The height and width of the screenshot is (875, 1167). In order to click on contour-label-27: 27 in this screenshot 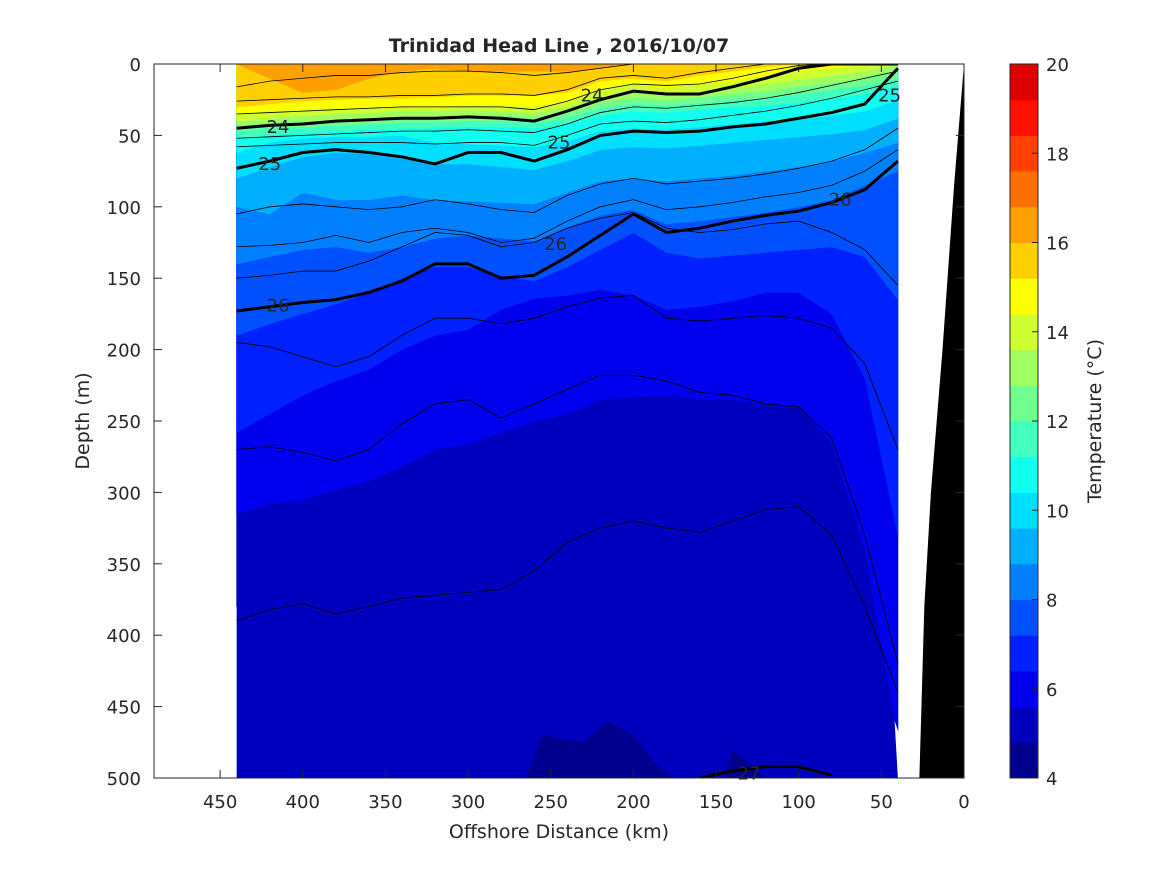, I will do `click(749, 774)`.